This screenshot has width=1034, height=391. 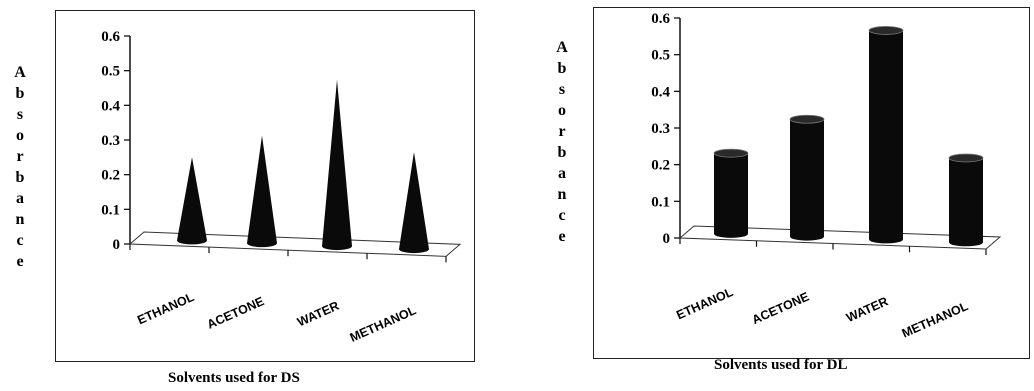 I want to click on x-axis-title-right: Solvents used for DL, so click(x=781, y=365).